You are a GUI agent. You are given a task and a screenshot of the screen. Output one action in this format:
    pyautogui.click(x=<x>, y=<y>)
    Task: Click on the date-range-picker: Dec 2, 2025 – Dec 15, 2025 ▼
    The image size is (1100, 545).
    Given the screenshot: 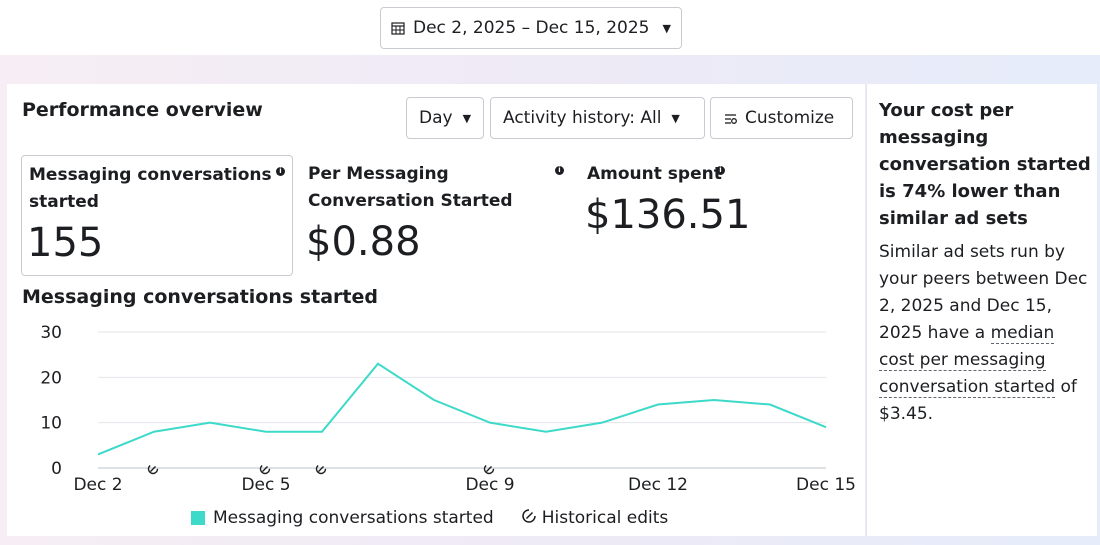 What is the action you would take?
    pyautogui.click(x=531, y=28)
    